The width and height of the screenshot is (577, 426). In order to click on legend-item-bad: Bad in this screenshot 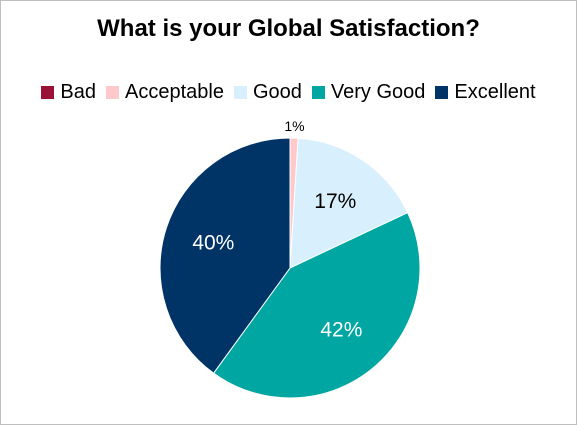, I will do `click(68, 92)`.